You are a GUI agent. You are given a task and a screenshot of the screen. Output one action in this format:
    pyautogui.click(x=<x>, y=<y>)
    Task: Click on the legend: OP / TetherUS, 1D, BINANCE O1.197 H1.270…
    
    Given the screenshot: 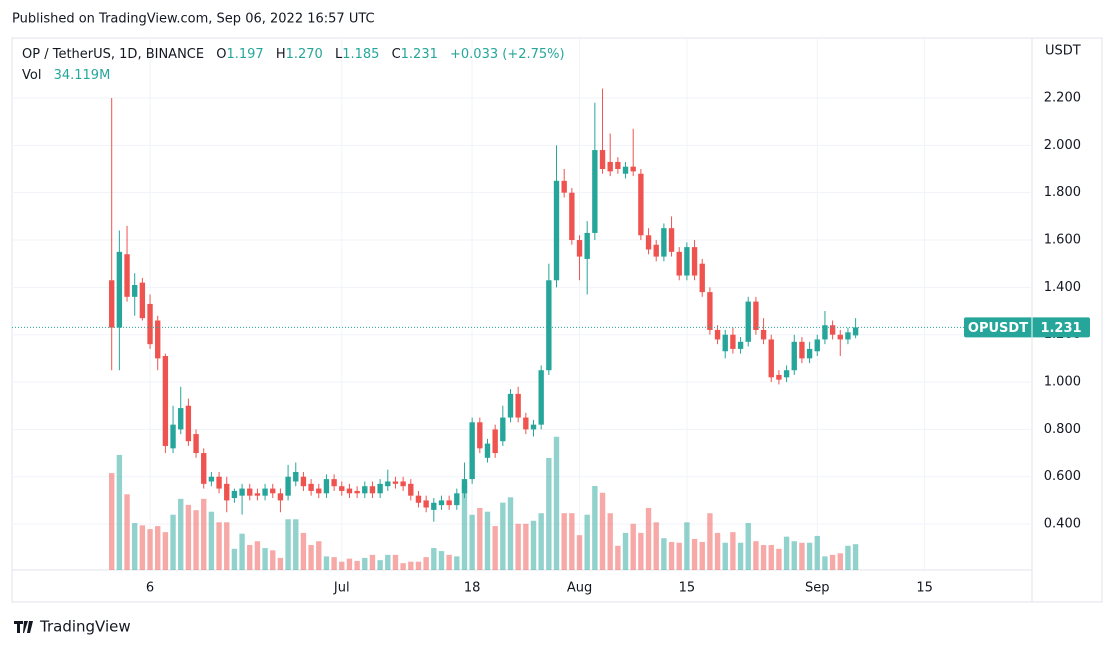 What is the action you would take?
    pyautogui.click(x=293, y=54)
    